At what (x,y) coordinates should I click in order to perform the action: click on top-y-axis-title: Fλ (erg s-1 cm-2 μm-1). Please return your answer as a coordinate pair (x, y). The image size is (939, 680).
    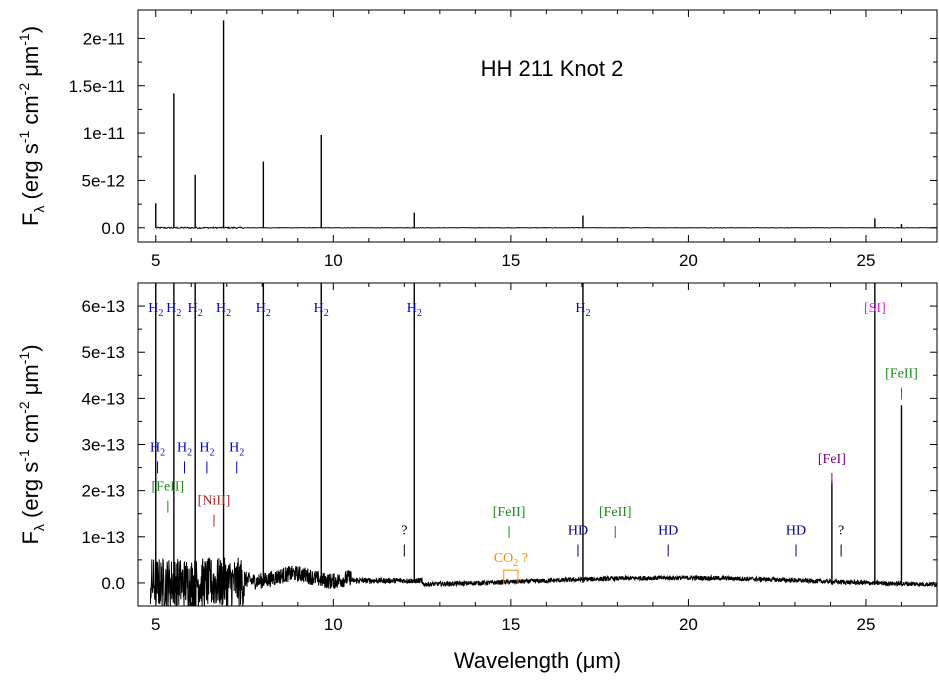
    Looking at the image, I should click on (31, 126).